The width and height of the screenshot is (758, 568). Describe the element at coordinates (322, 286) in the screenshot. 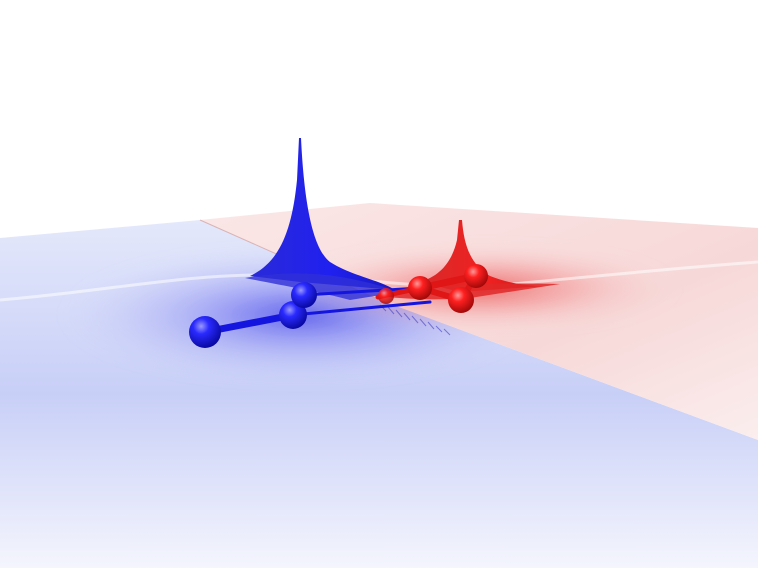

I see `negative-spike-base` at that location.